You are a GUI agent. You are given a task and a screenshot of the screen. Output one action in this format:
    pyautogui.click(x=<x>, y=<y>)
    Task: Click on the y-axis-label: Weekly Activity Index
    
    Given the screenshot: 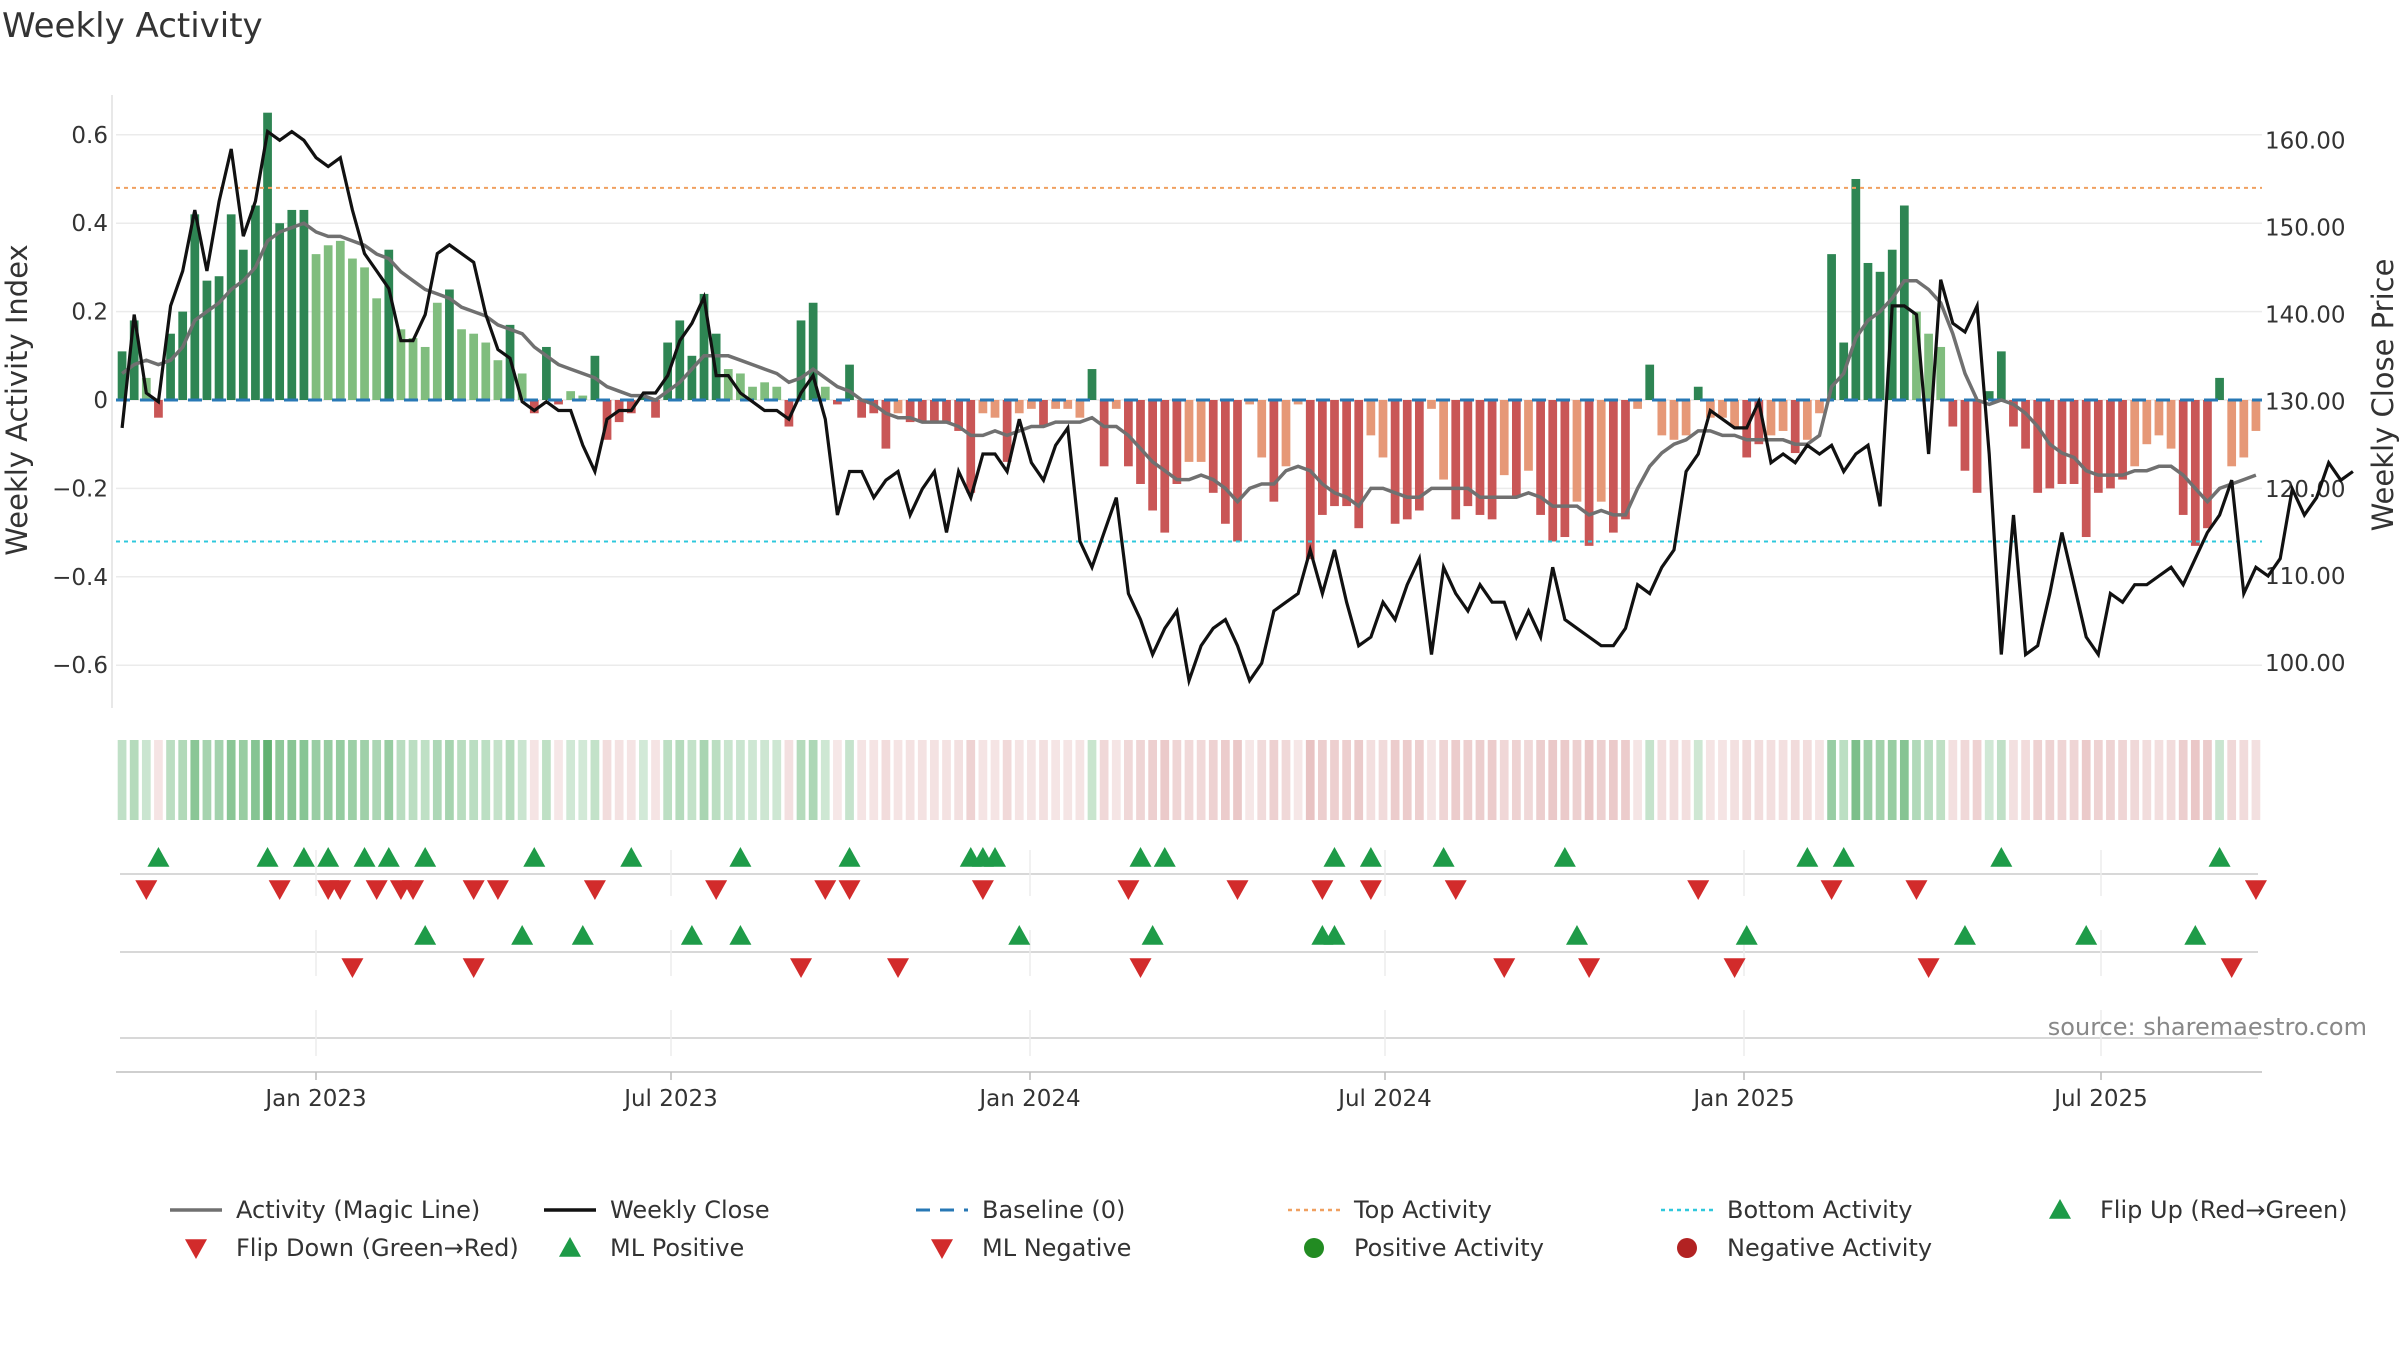 What is the action you would take?
    pyautogui.click(x=17, y=399)
    